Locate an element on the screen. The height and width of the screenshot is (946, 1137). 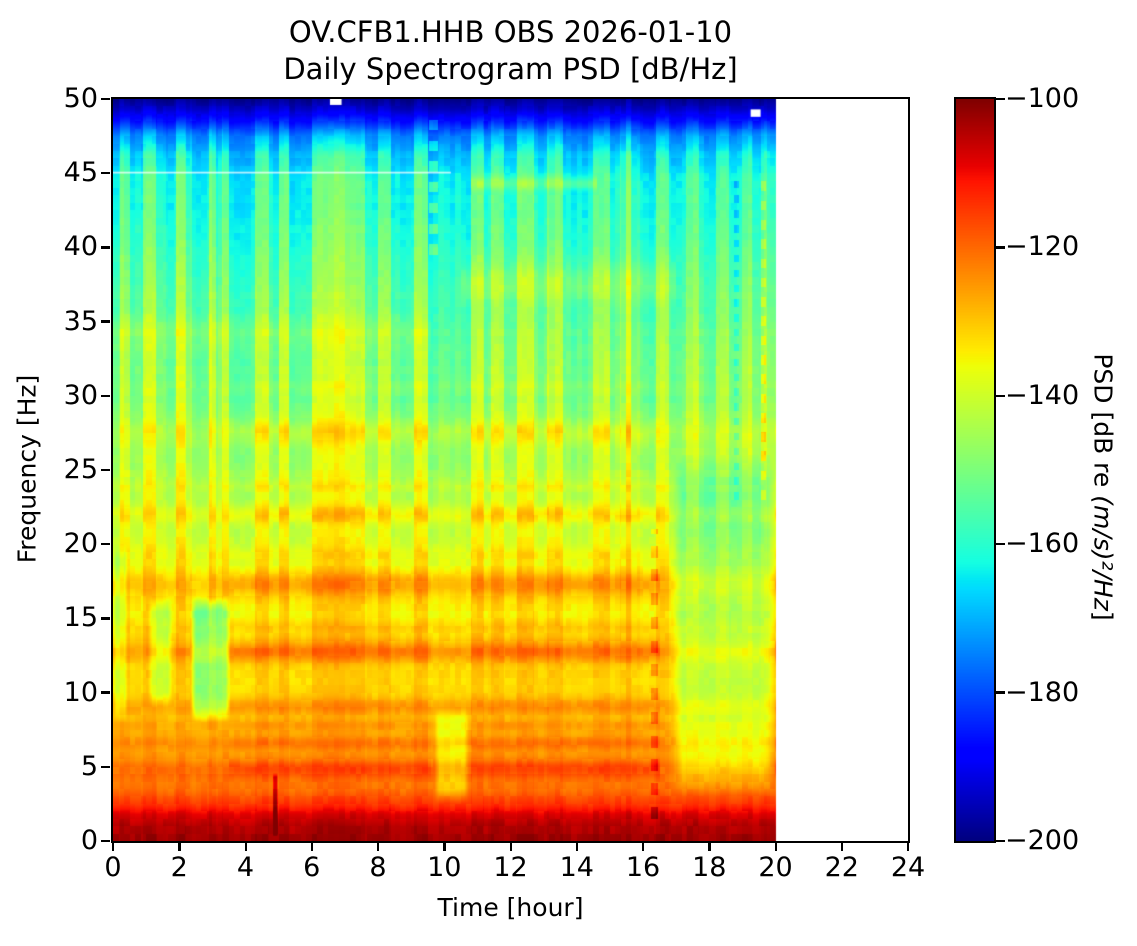
x-tick-18-label: 18 is located at coordinates (709, 867).